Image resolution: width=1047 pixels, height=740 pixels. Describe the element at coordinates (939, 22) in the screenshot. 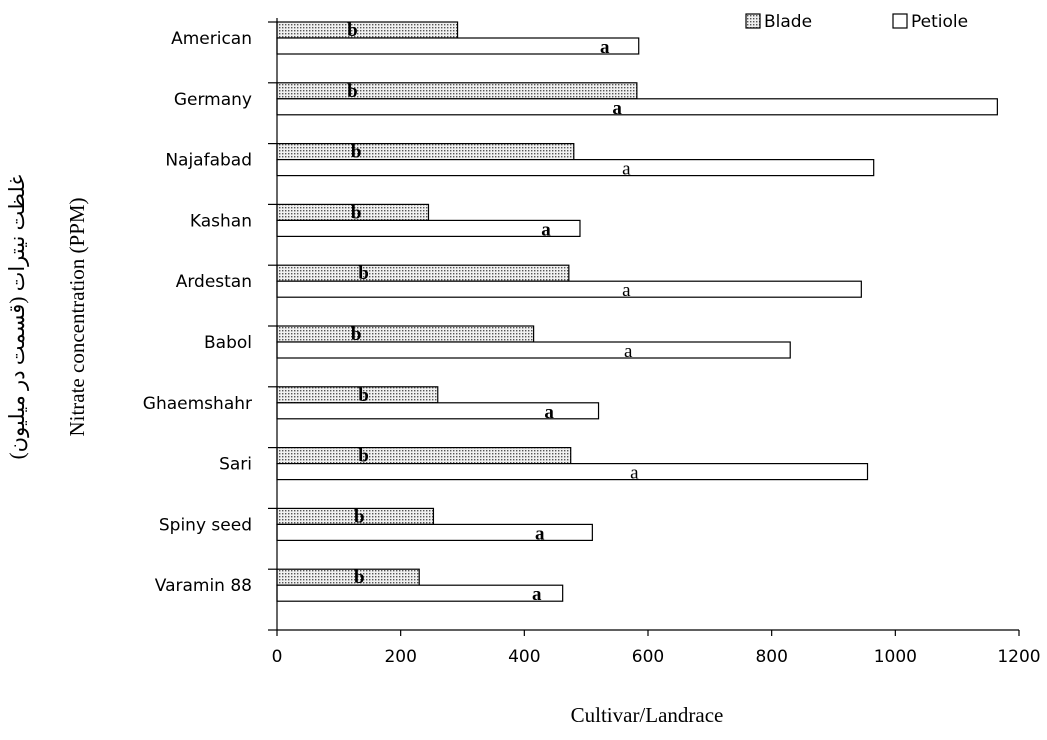

I see `legend-label-petiole: Petiole` at that location.